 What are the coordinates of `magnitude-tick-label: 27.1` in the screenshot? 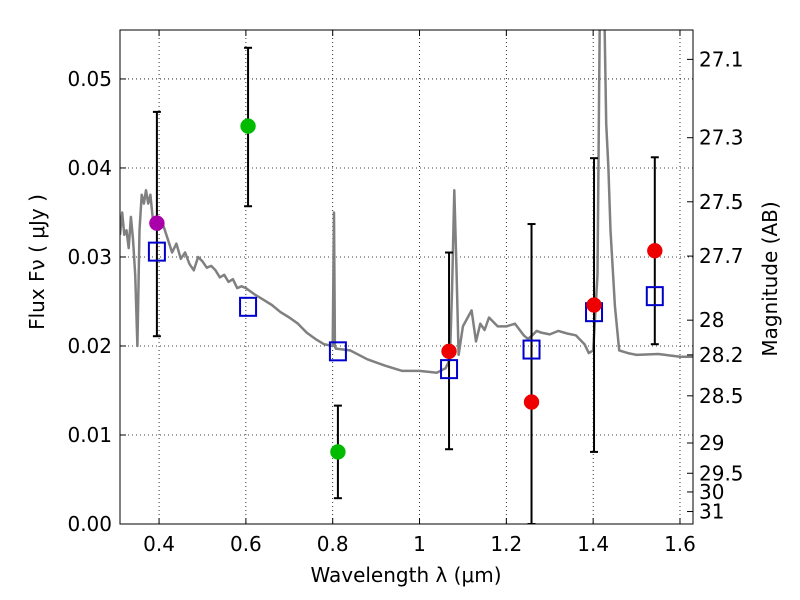 It's located at (721, 59).